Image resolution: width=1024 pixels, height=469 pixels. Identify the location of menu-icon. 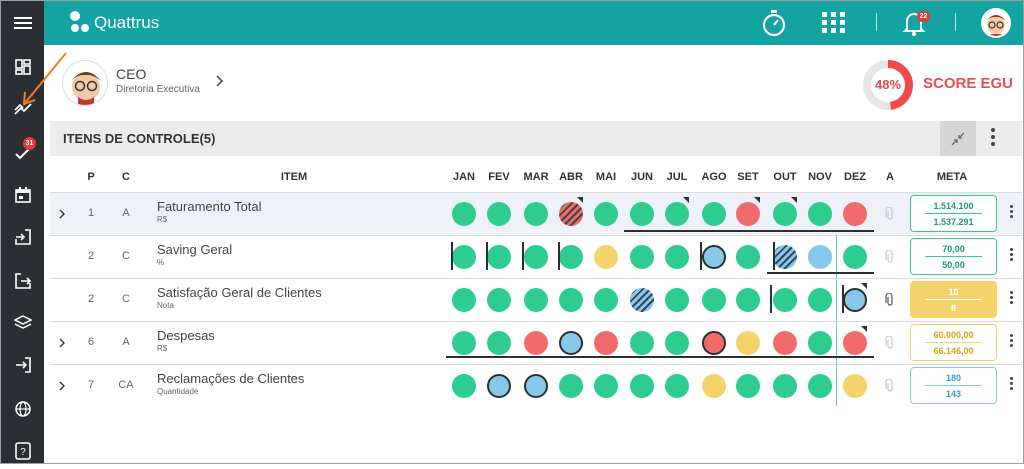
(22, 23).